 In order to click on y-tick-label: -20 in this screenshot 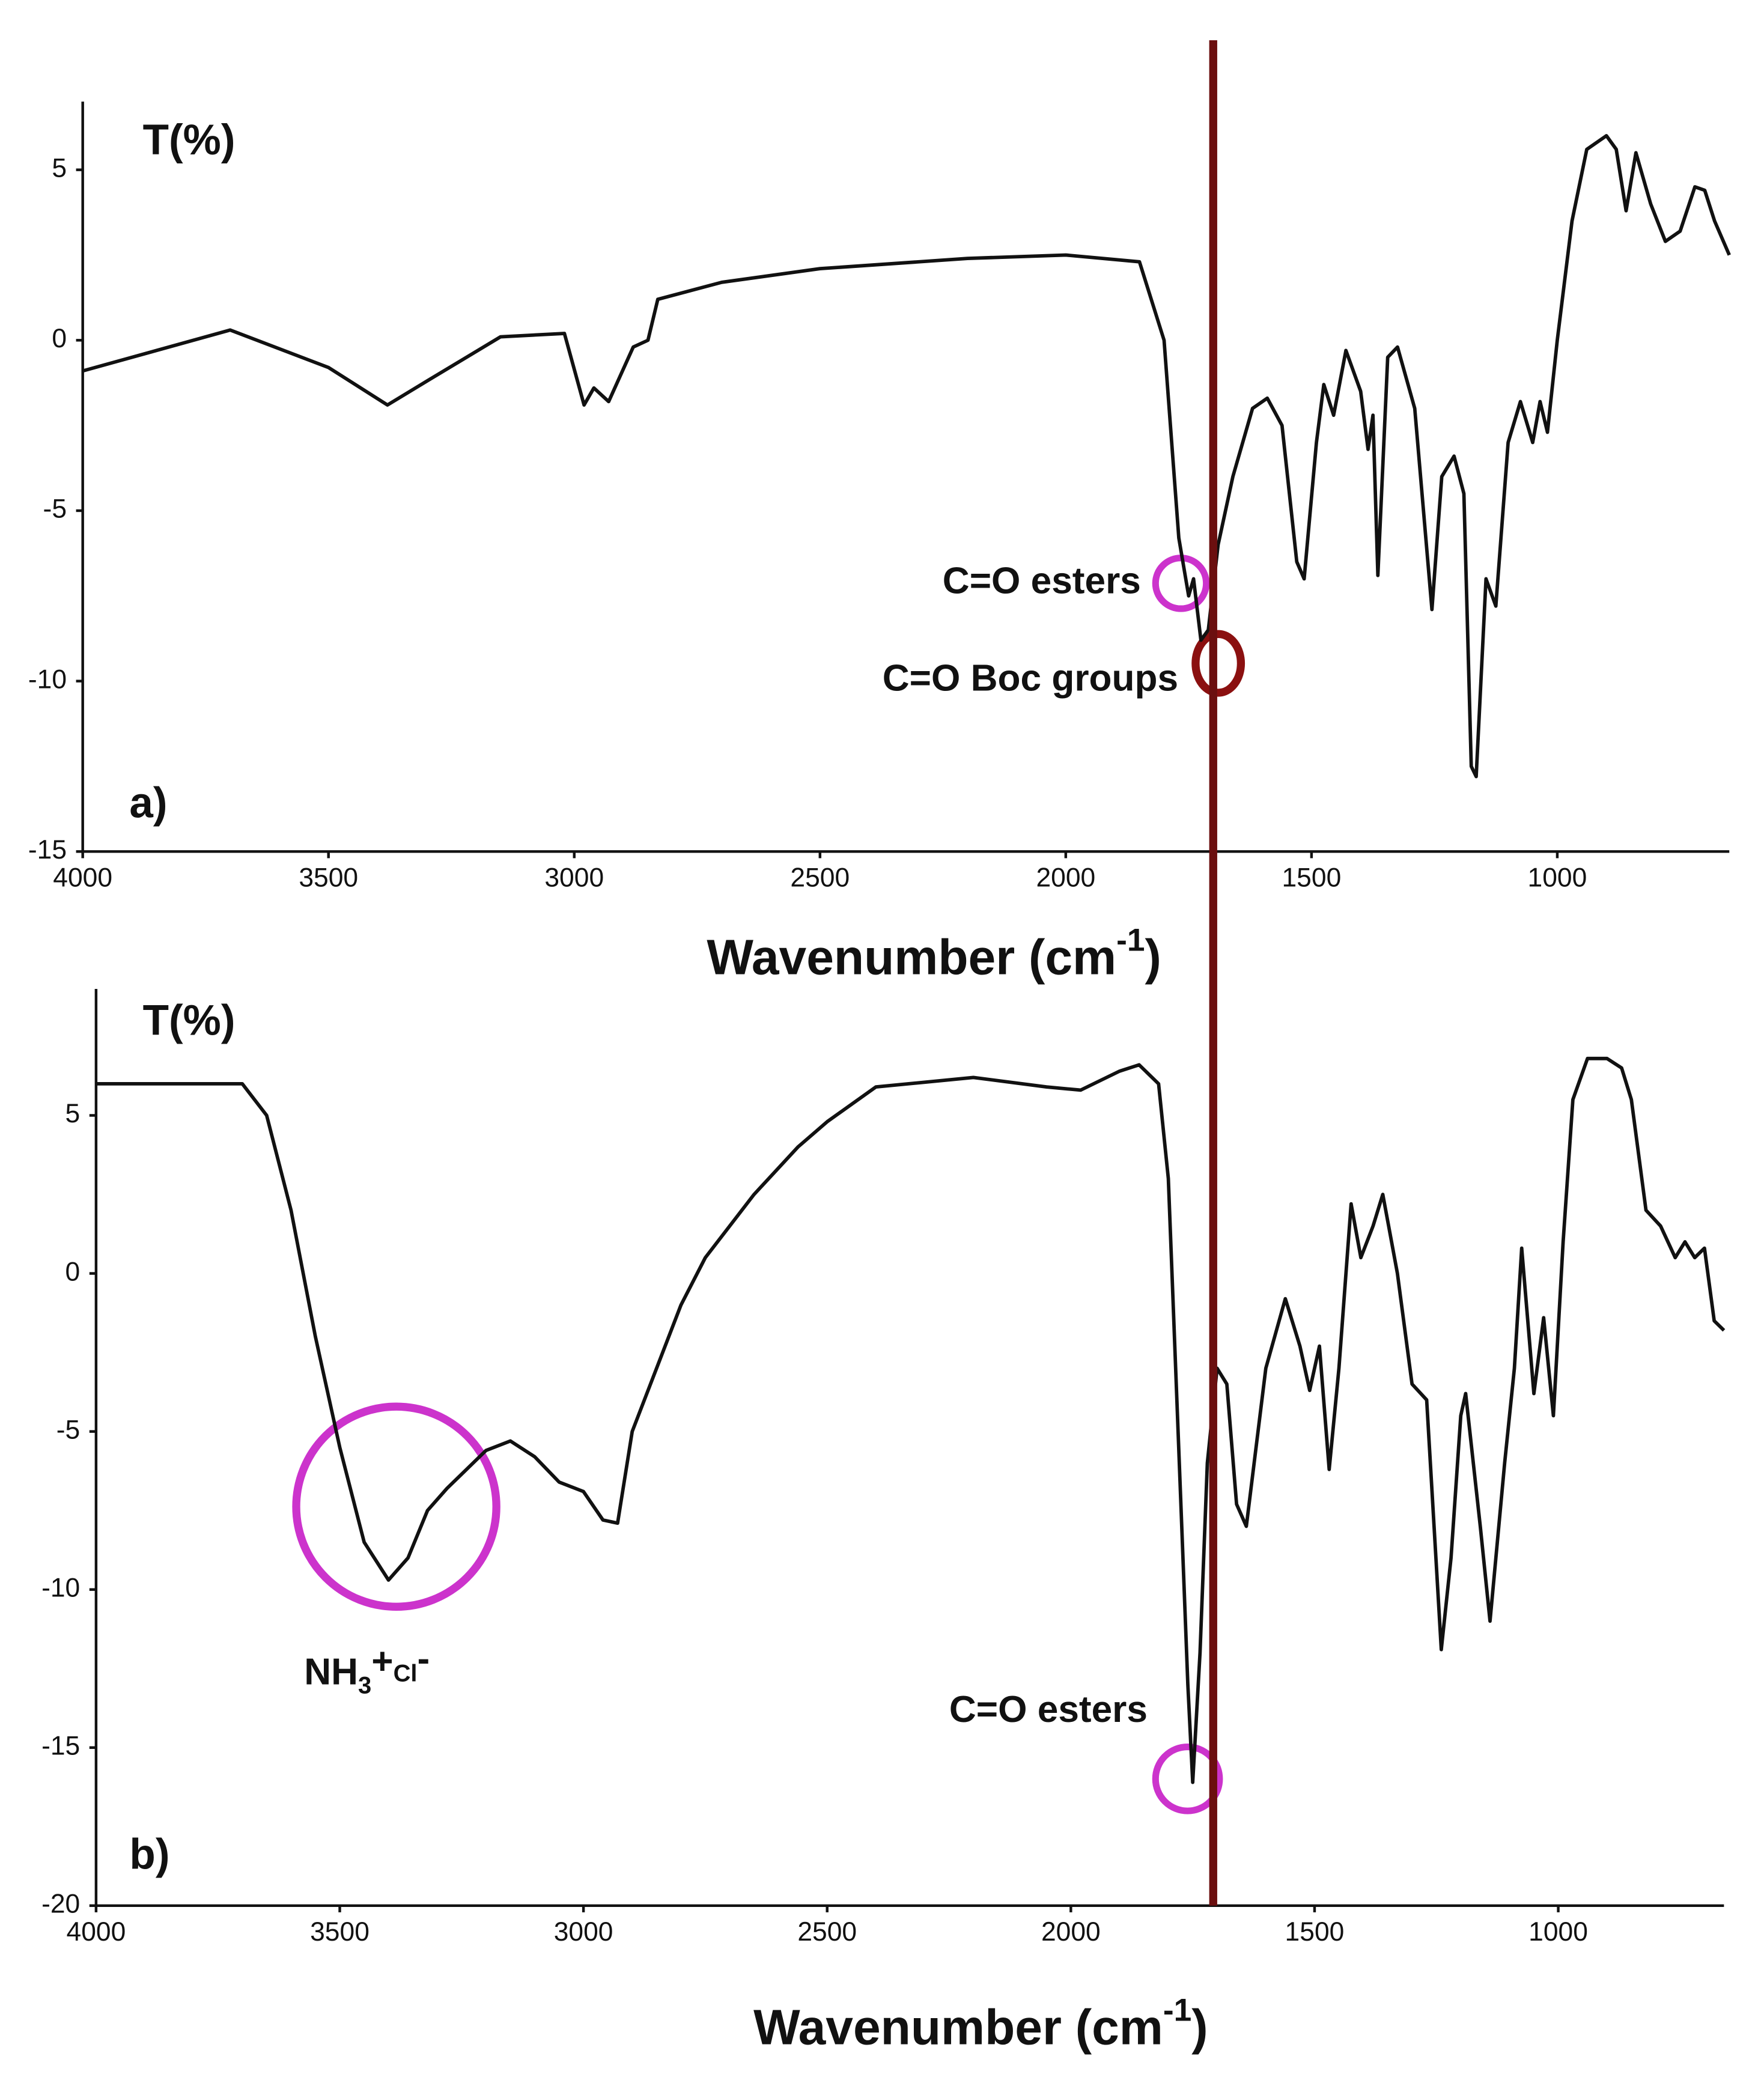, I will do `click(60, 1904)`.